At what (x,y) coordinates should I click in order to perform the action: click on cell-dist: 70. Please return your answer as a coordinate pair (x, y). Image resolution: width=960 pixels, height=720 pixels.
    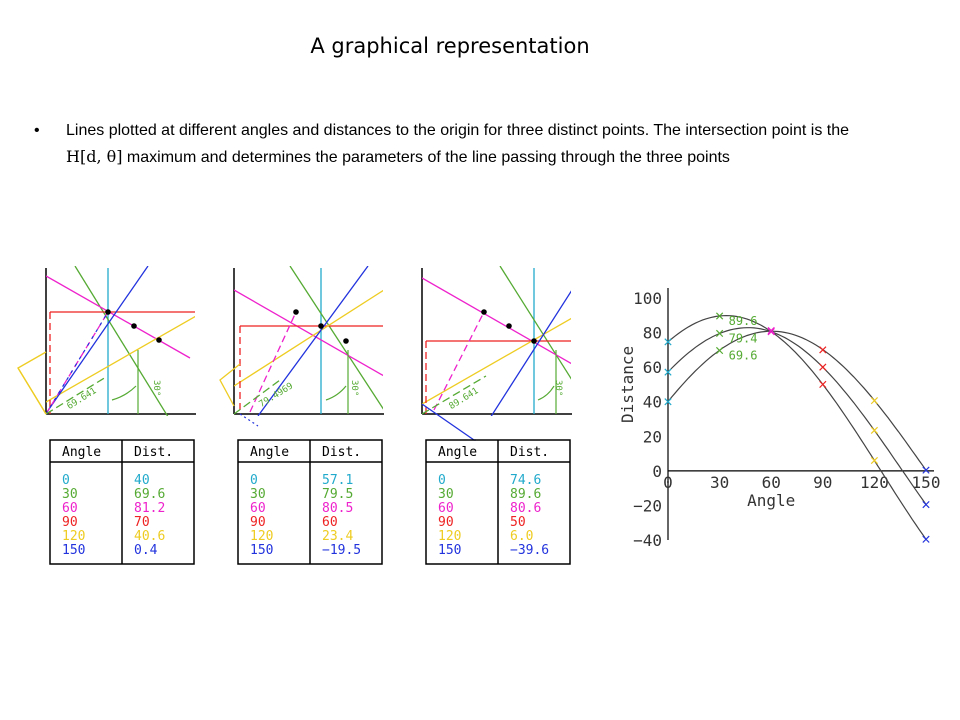
    Looking at the image, I should click on (142, 522).